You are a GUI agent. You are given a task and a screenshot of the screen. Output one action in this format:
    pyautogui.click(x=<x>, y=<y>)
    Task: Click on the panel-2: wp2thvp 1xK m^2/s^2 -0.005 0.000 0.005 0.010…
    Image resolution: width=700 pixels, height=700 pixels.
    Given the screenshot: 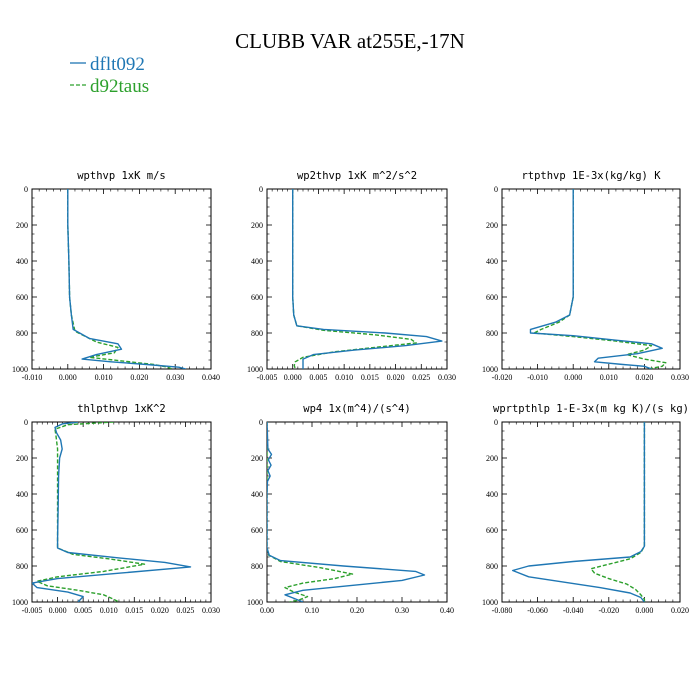 What is the action you would take?
    pyautogui.click(x=351, y=276)
    